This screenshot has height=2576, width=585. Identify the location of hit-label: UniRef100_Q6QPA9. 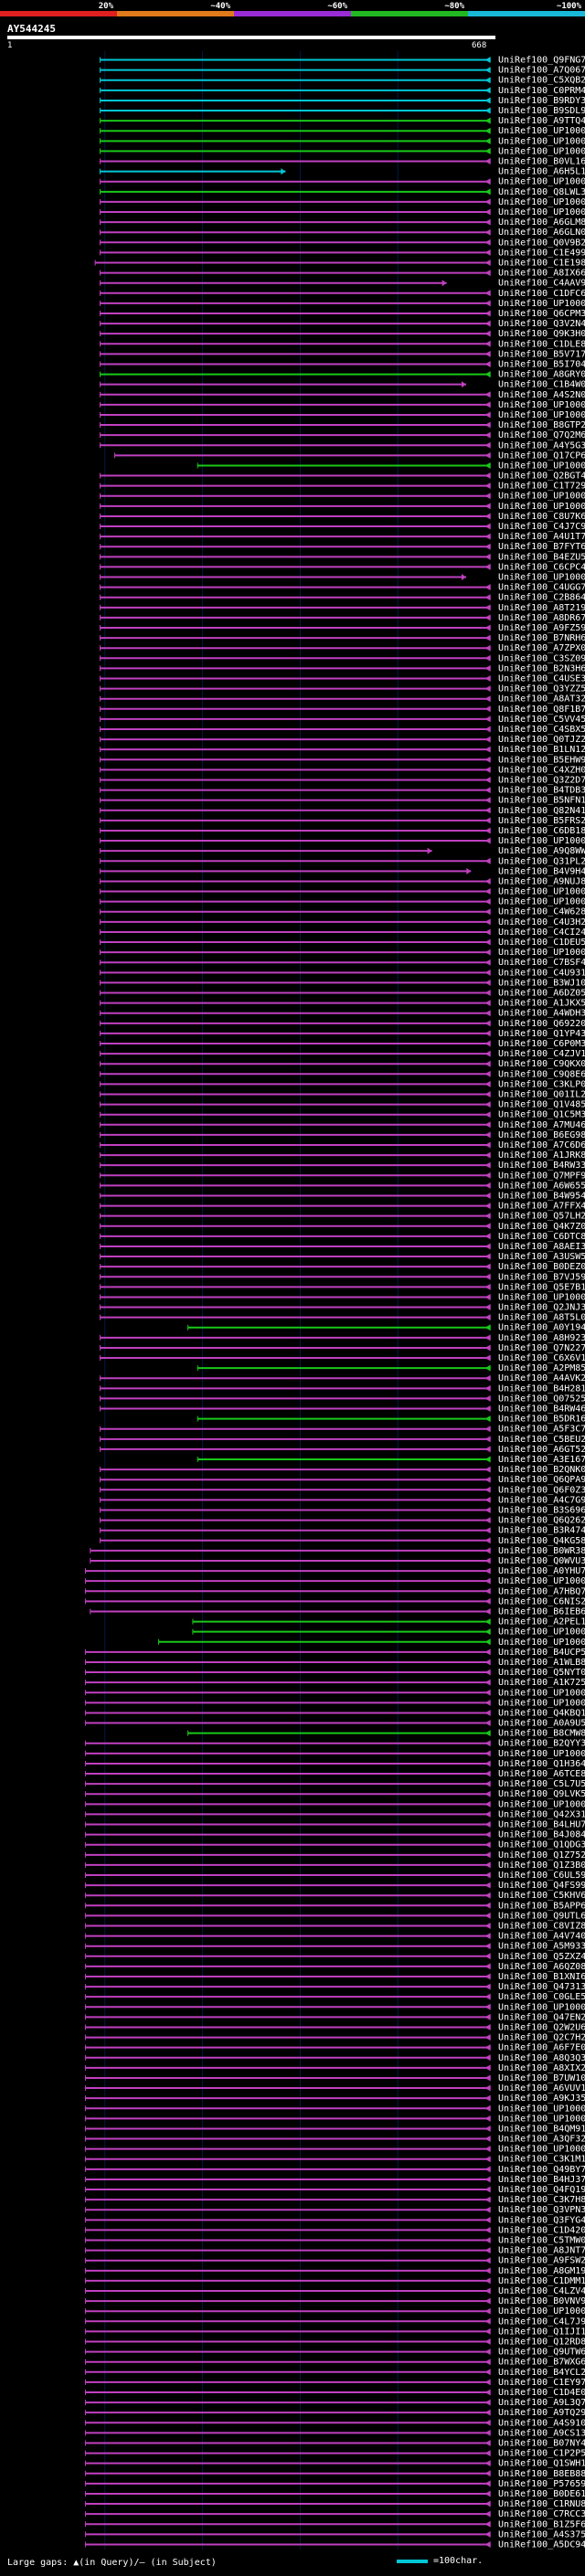
(541, 1480).